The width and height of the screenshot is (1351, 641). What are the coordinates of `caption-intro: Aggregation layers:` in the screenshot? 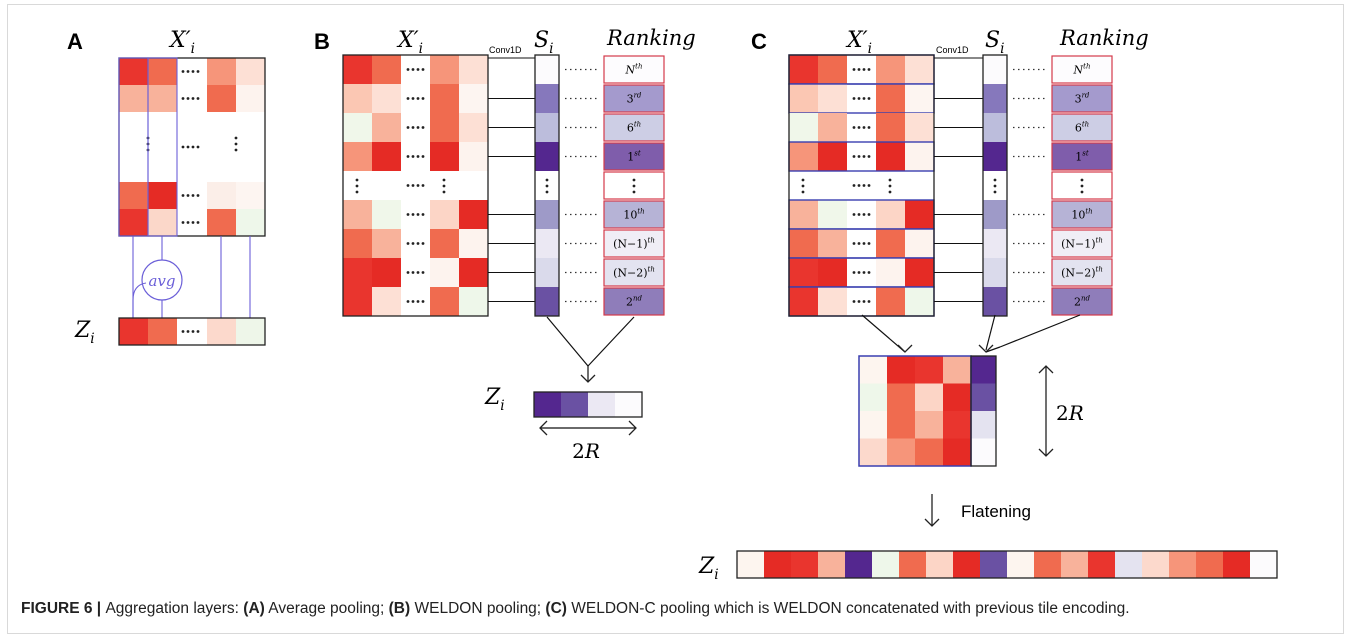 It's located at (174, 608).